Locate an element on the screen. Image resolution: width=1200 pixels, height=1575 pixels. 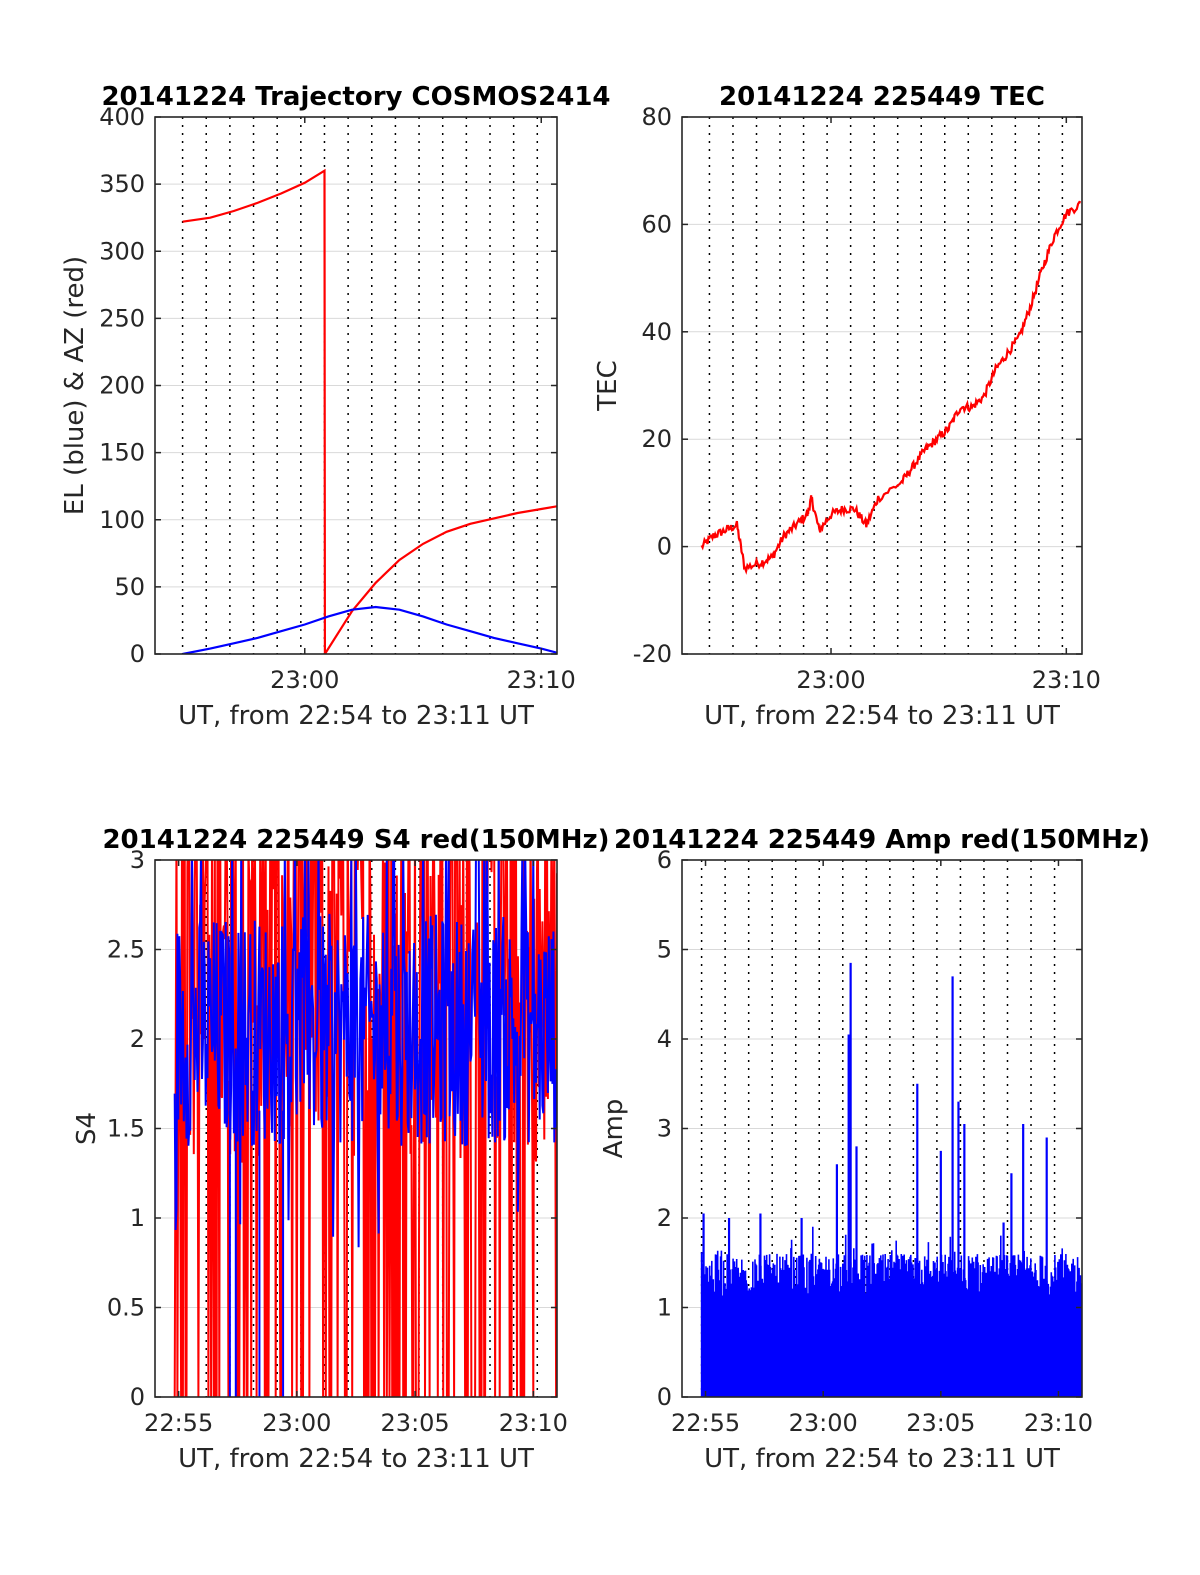
y-tick-label: -20 is located at coordinates (652, 654).